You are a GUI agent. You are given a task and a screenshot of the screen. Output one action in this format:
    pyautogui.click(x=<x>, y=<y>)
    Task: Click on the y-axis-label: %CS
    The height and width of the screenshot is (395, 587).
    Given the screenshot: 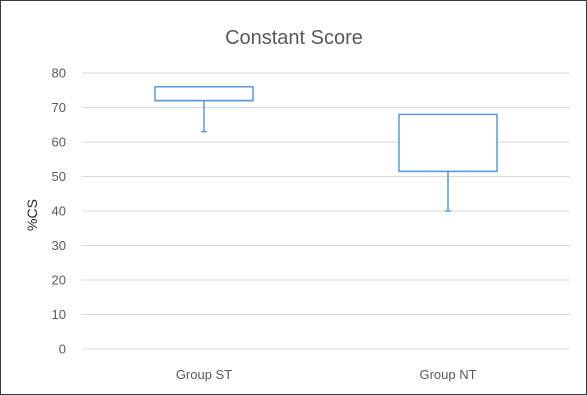 What is the action you would take?
    pyautogui.click(x=32, y=215)
    